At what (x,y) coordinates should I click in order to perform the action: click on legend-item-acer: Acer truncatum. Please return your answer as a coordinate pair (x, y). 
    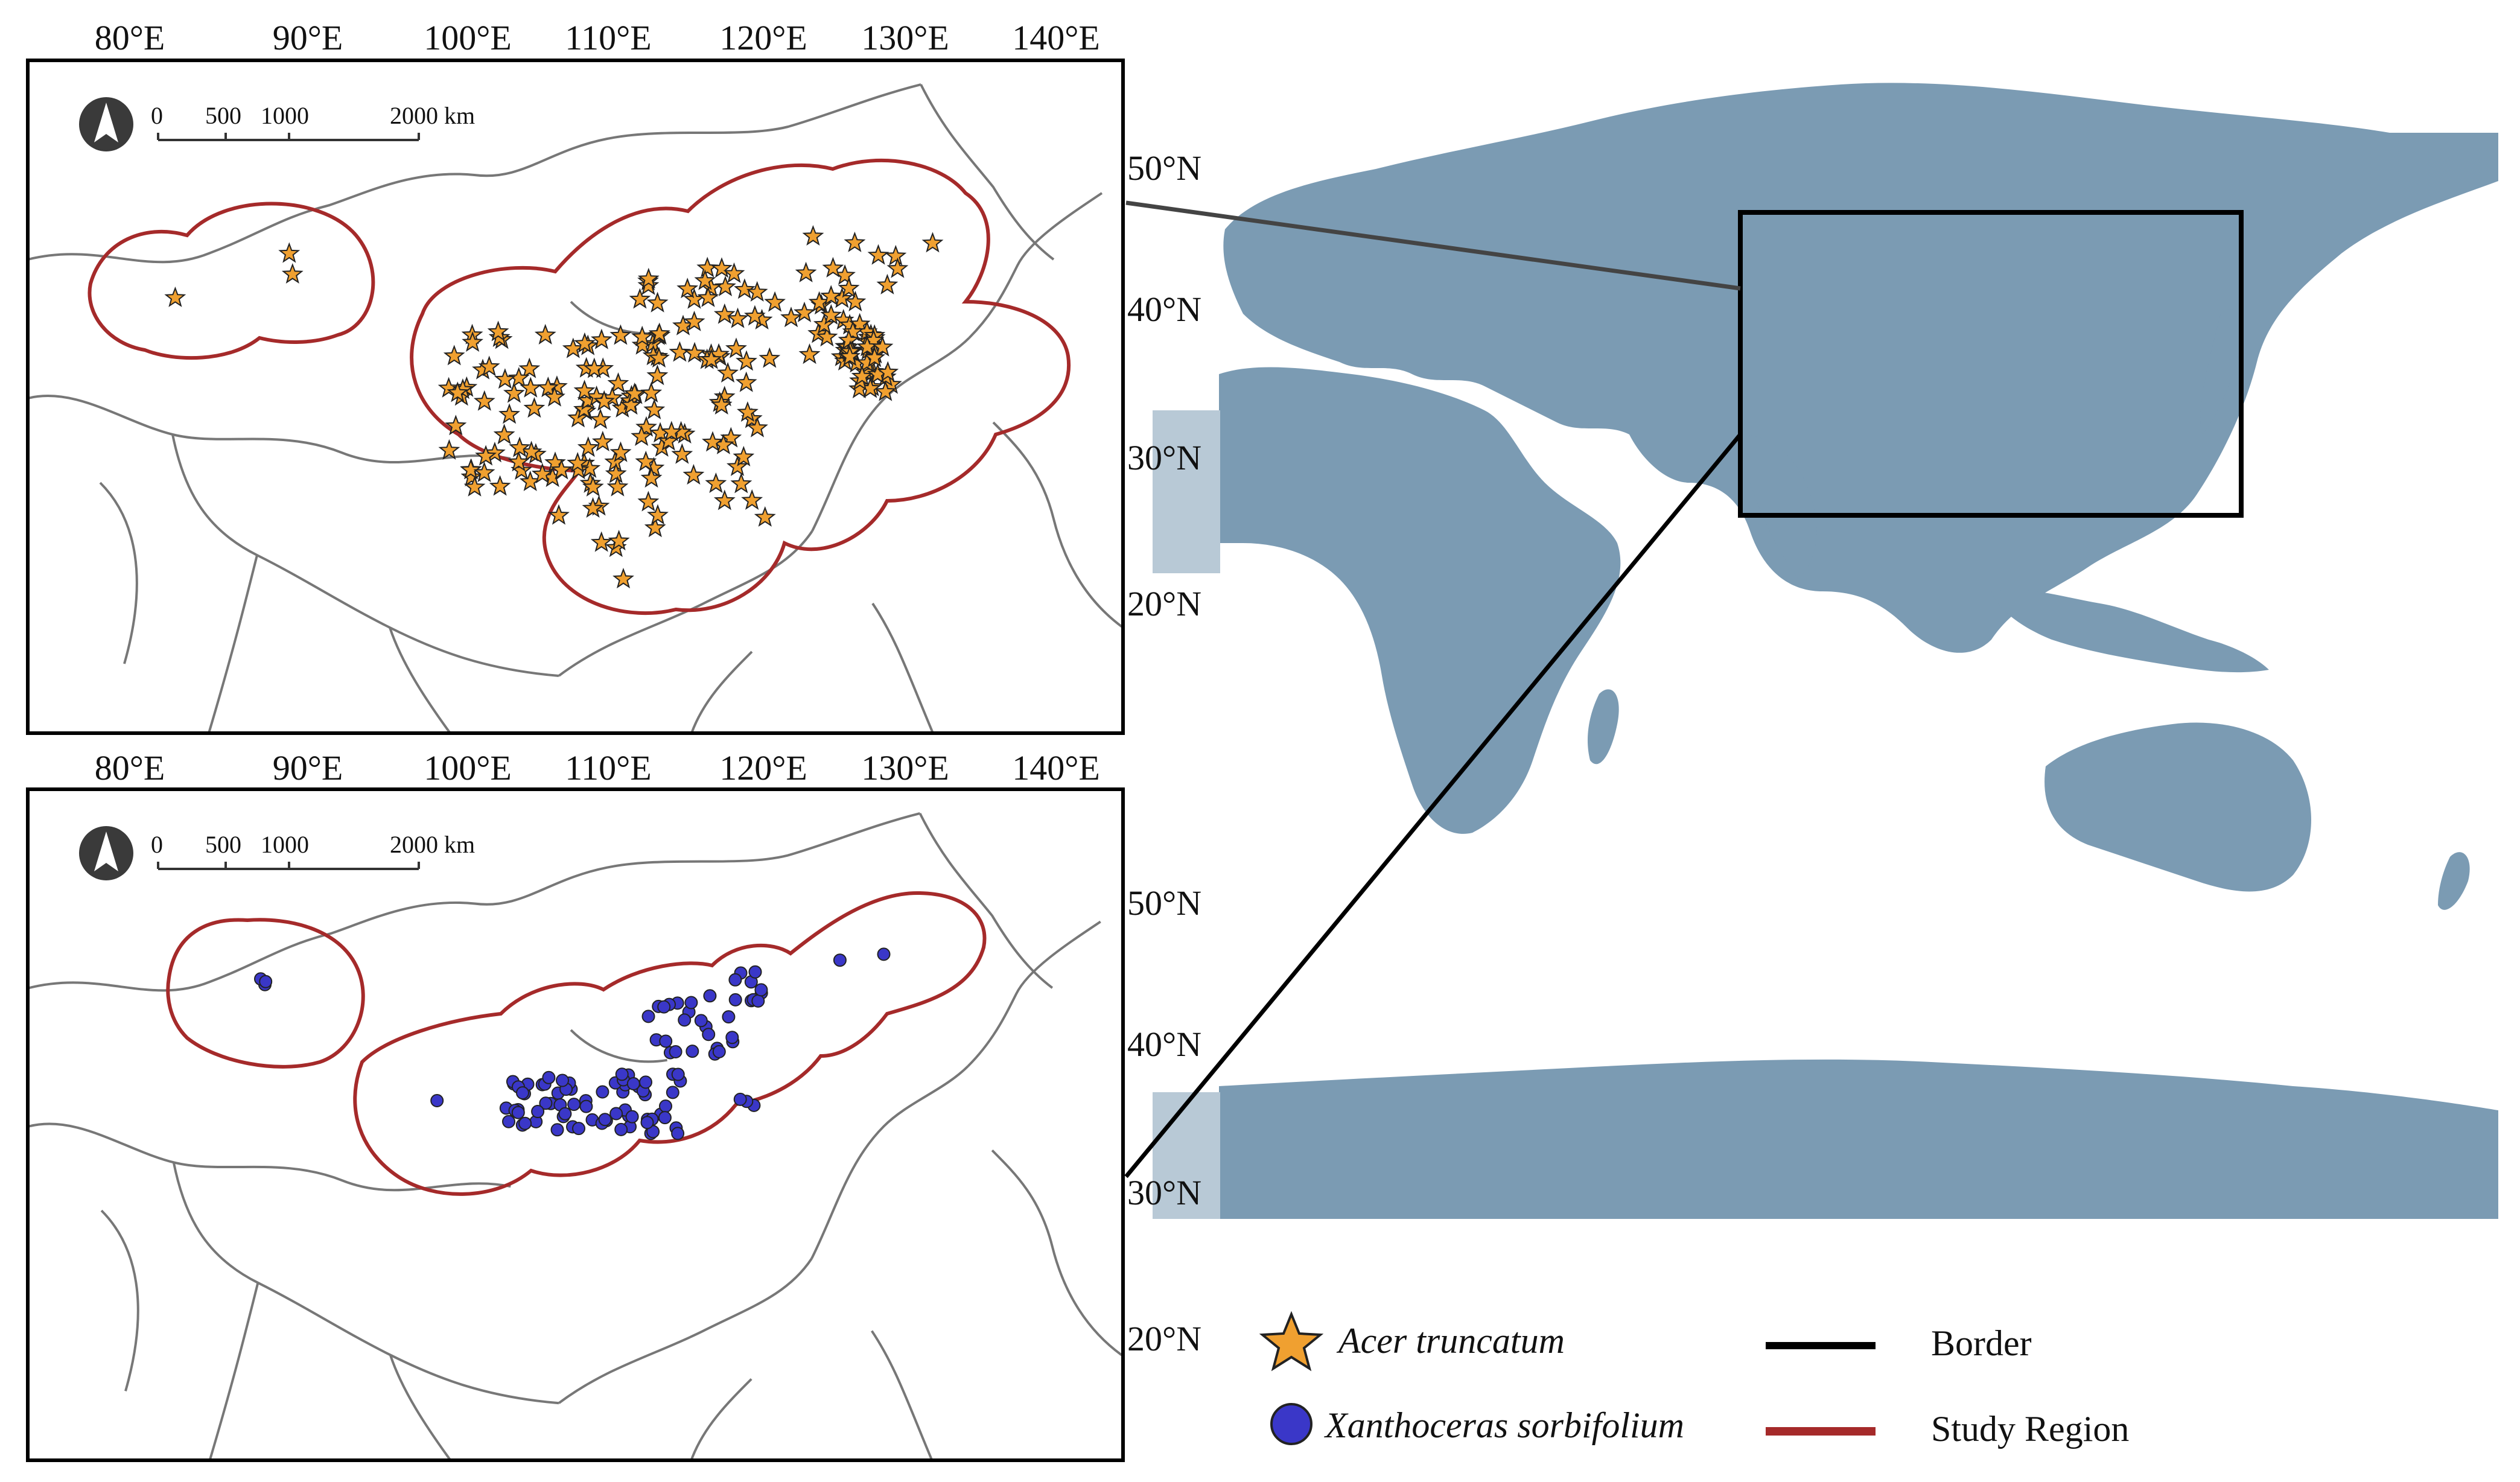
    Looking at the image, I should click on (1412, 1341).